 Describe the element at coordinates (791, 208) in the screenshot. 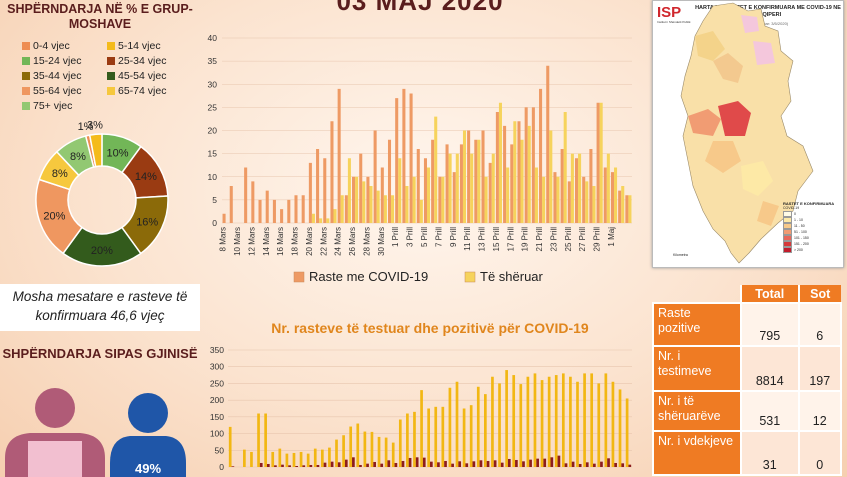

I see `map-legend-sub: COVID-19` at that location.